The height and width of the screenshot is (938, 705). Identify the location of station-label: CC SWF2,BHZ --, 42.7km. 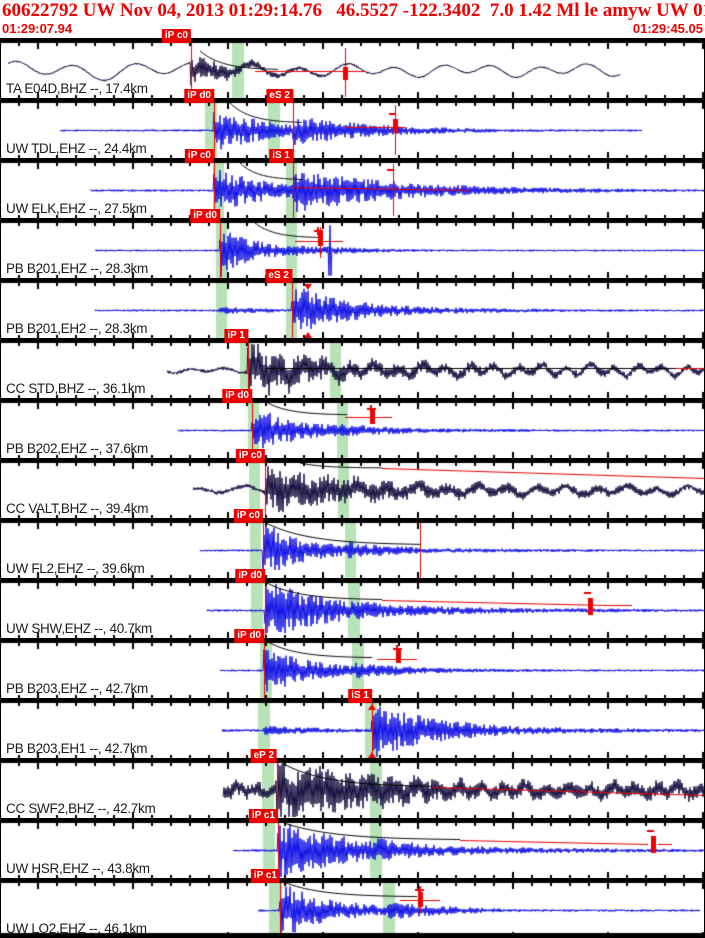
(81, 808).